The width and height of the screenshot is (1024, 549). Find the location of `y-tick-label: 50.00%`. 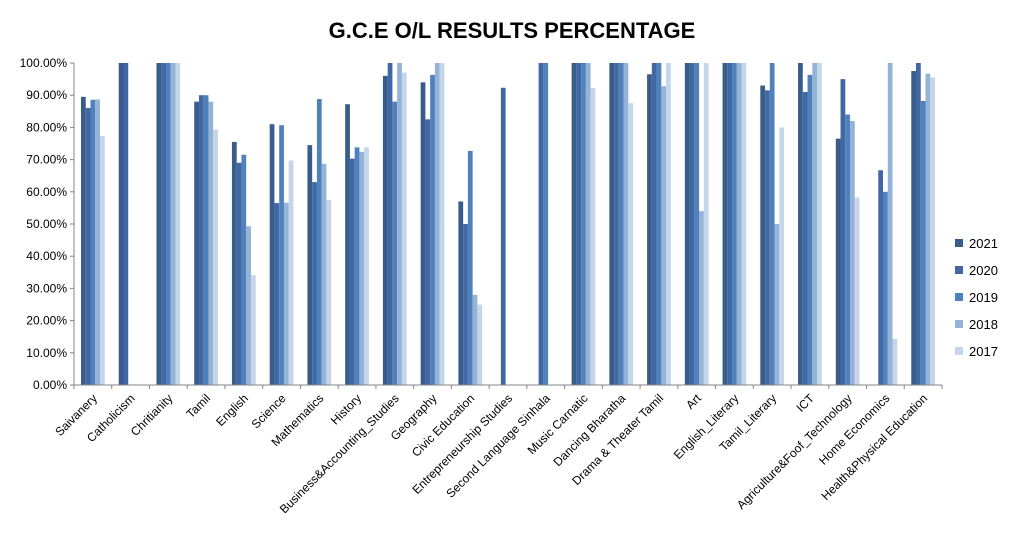

y-tick-label: 50.00% is located at coordinates (46, 224).